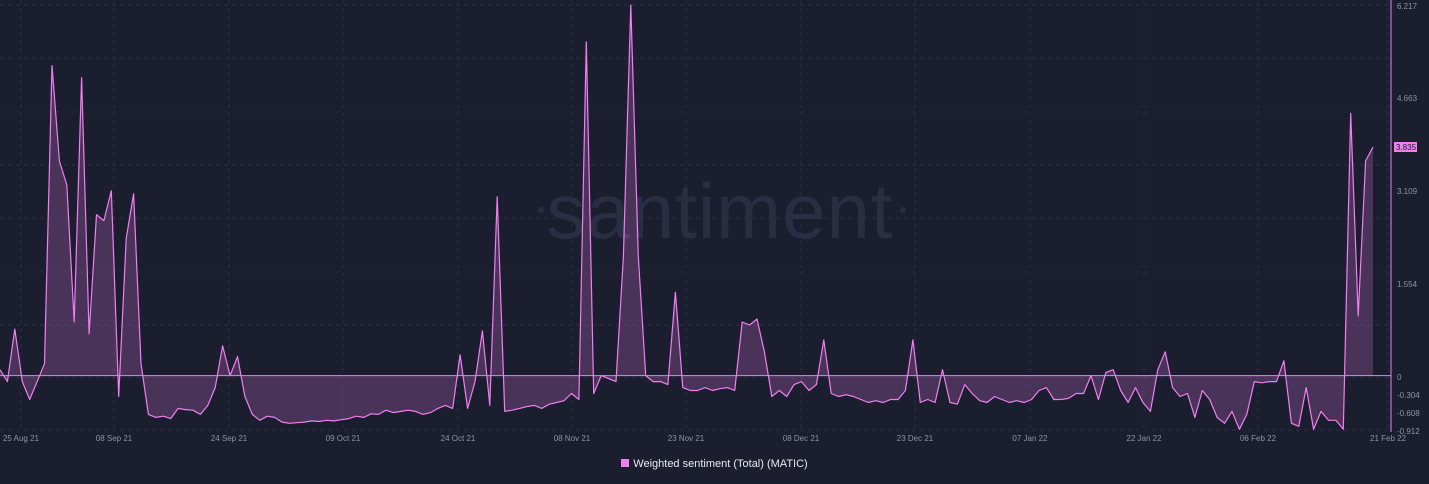 The width and height of the screenshot is (1429, 484). I want to click on x-tick-label: 07 Jan 22, so click(1030, 438).